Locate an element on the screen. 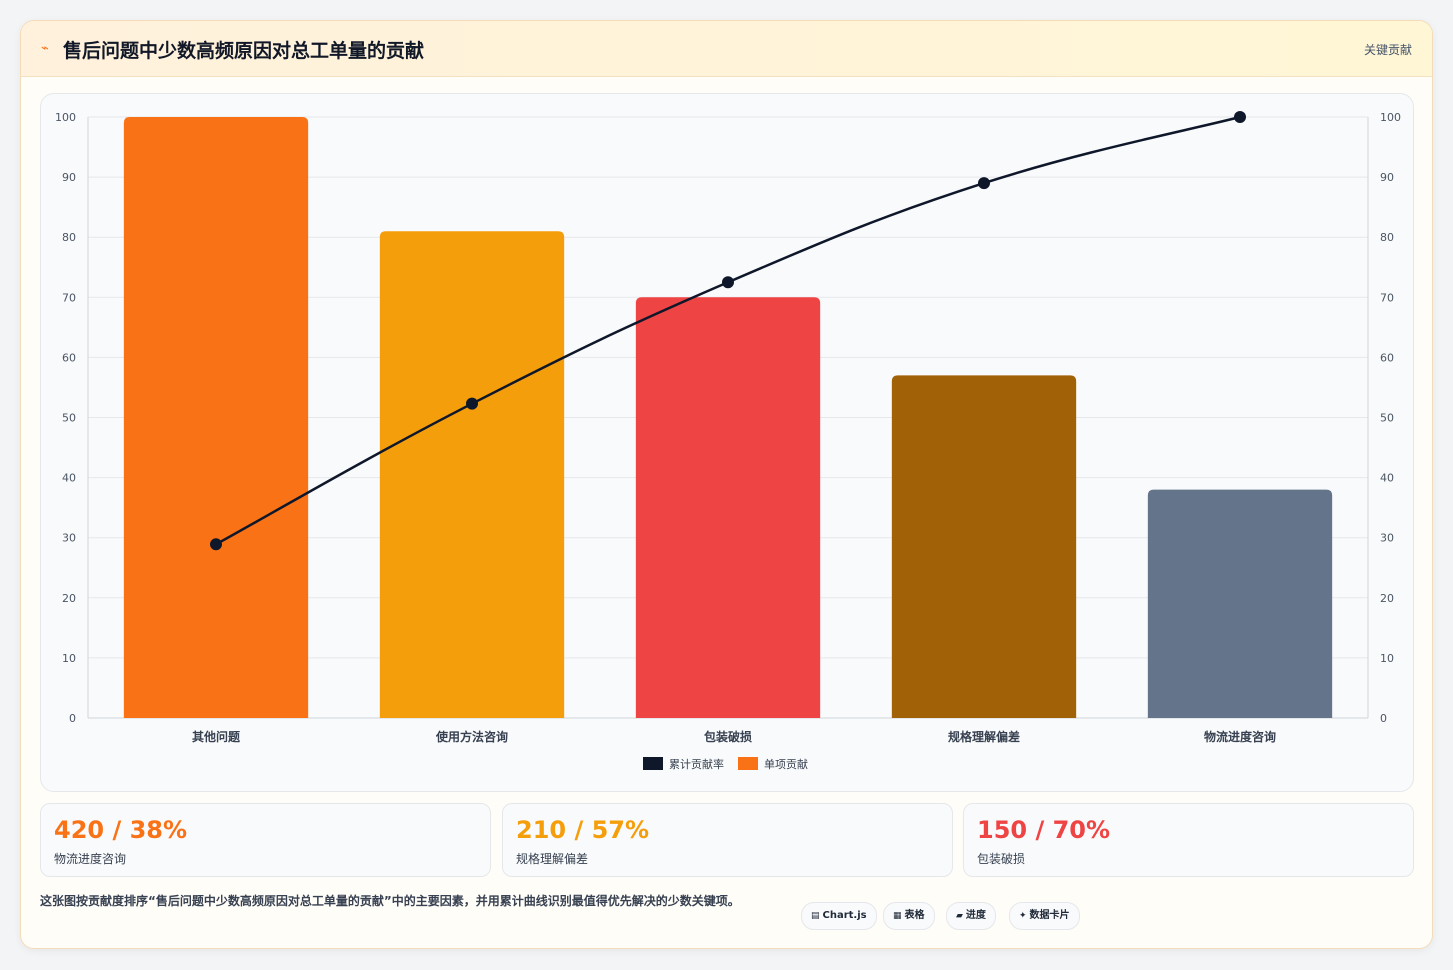  pill-table: ▦ 表格 is located at coordinates (909, 916).